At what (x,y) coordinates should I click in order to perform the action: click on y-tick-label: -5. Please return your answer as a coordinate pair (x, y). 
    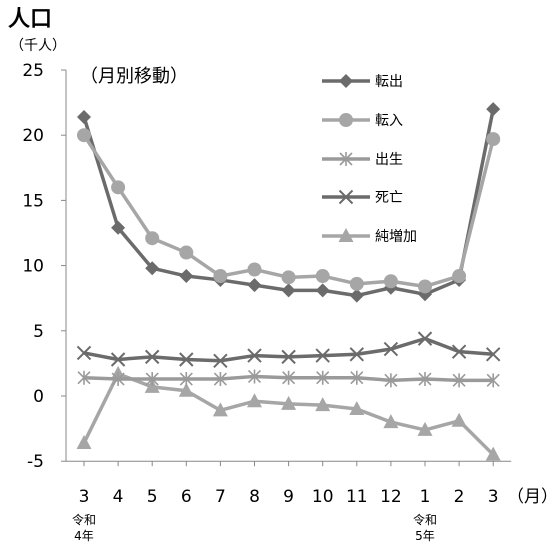
    Looking at the image, I should click on (35, 462).